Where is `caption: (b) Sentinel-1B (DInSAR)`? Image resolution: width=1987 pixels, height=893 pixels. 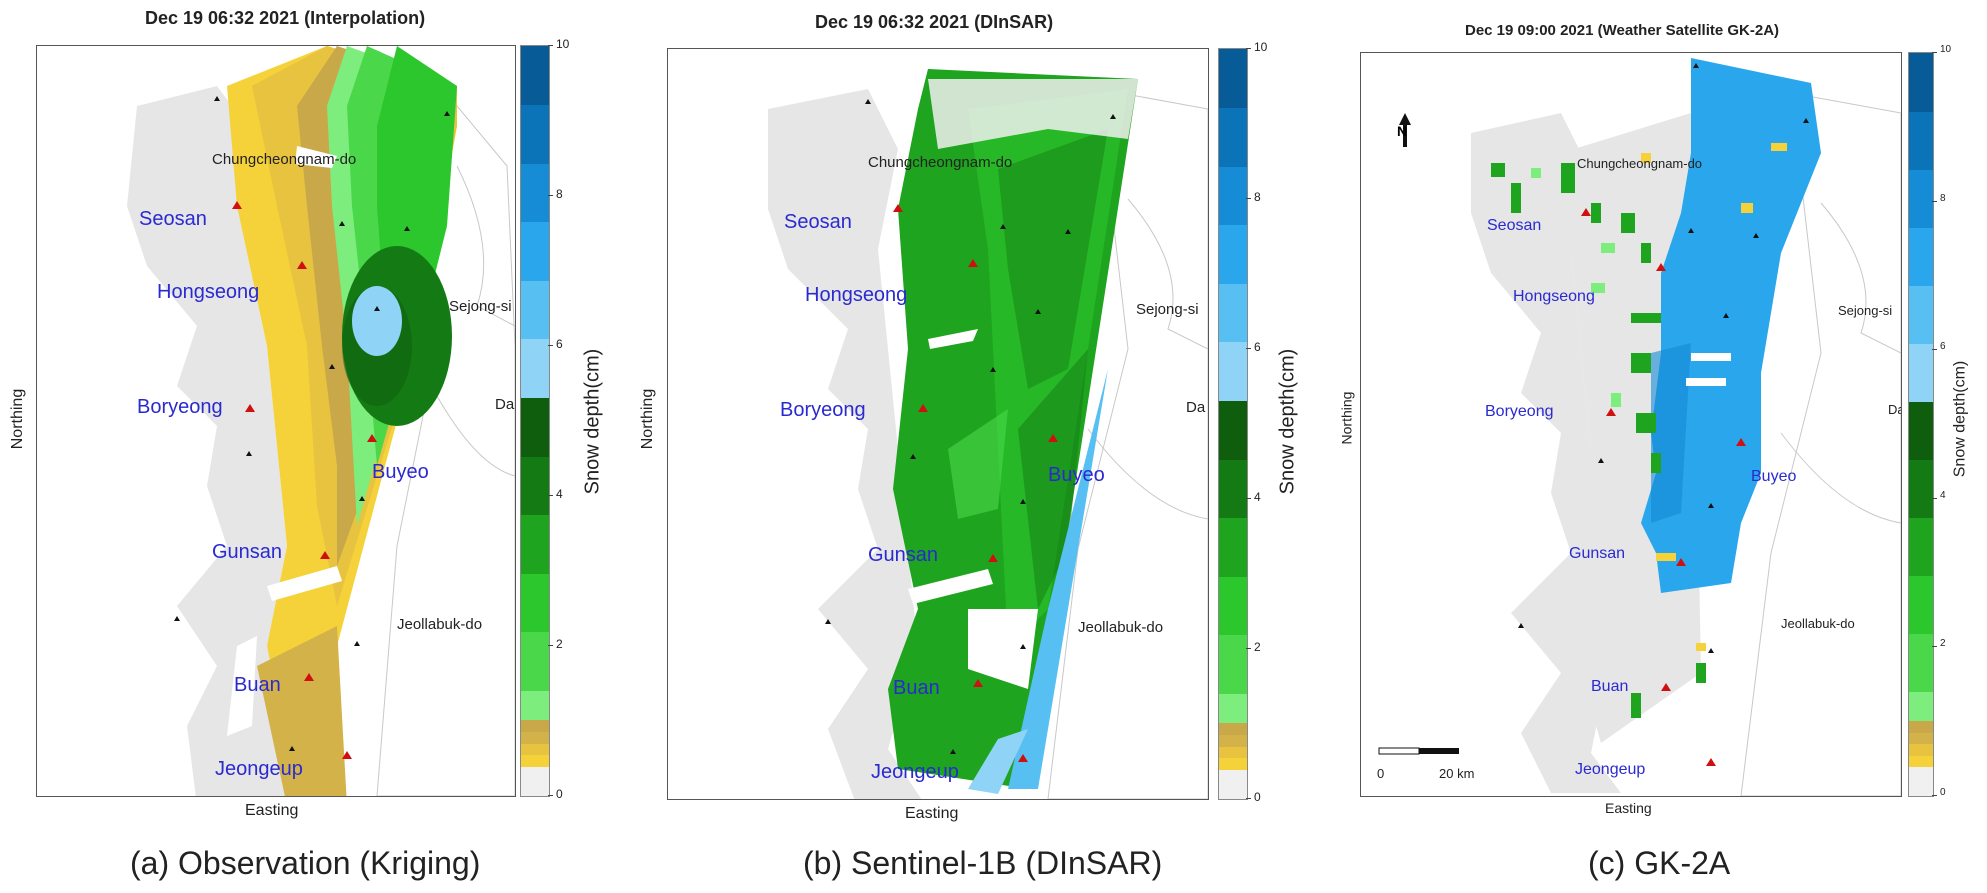
caption: (b) Sentinel-1B (DInSAR) is located at coordinates (983, 863).